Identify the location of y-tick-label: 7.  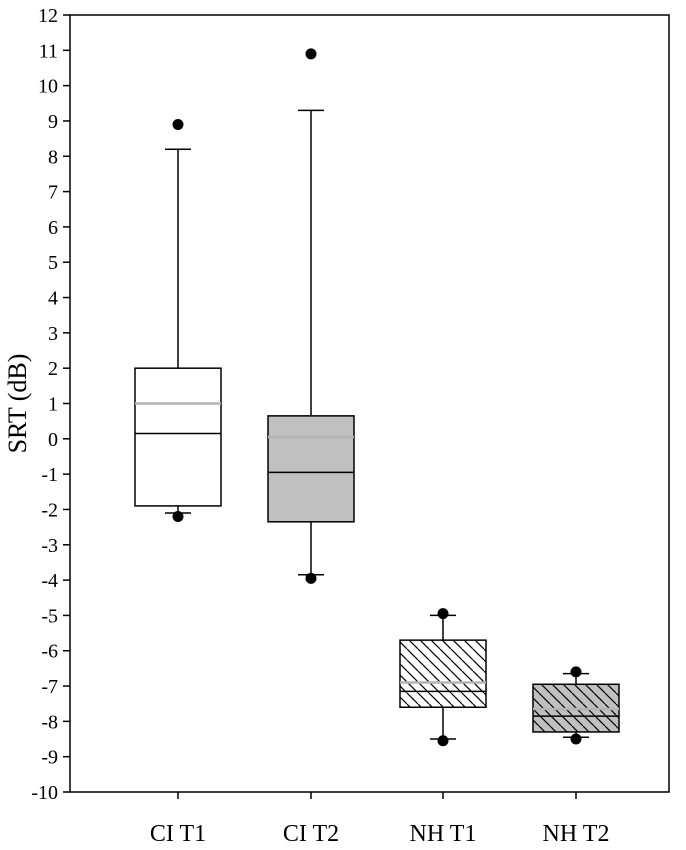
(53, 193).